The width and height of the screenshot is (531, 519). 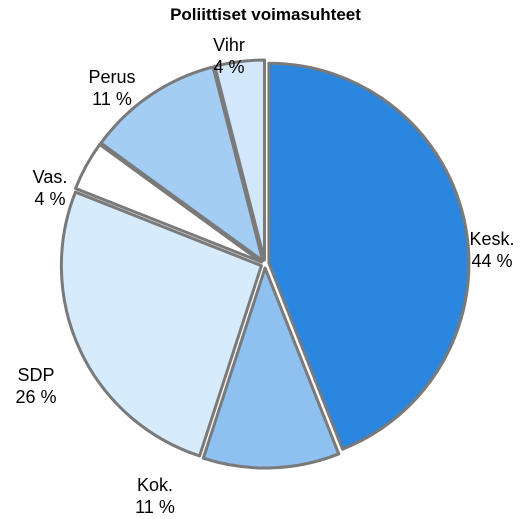 I want to click on pie-slice-perus, so click(x=182, y=164).